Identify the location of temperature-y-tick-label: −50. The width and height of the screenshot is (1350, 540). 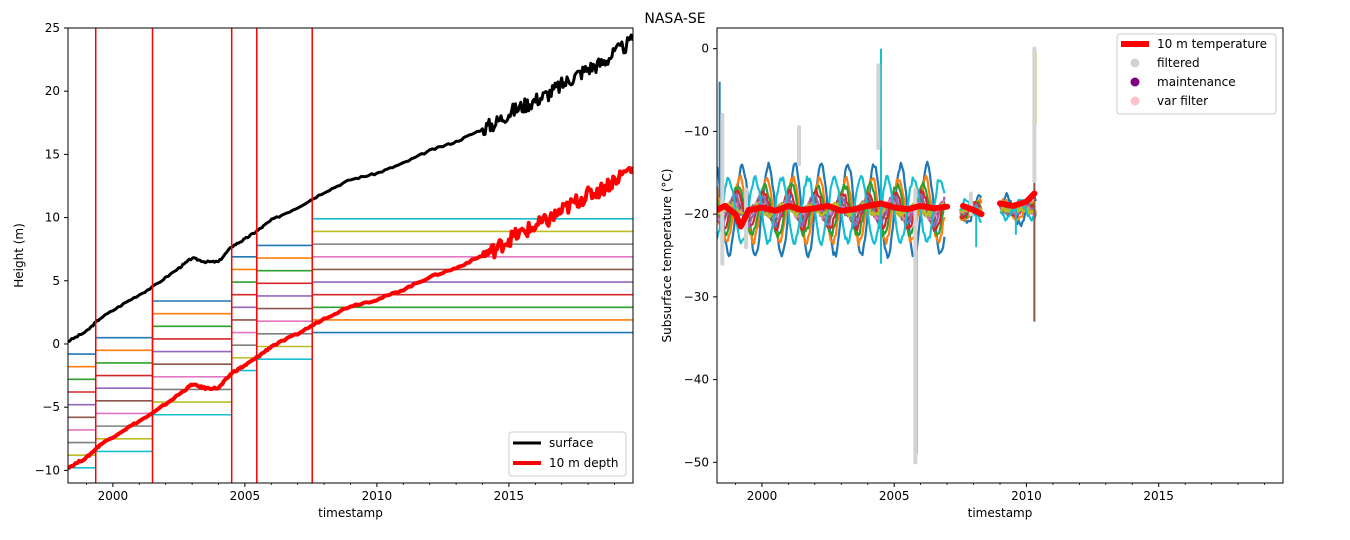
(696, 462).